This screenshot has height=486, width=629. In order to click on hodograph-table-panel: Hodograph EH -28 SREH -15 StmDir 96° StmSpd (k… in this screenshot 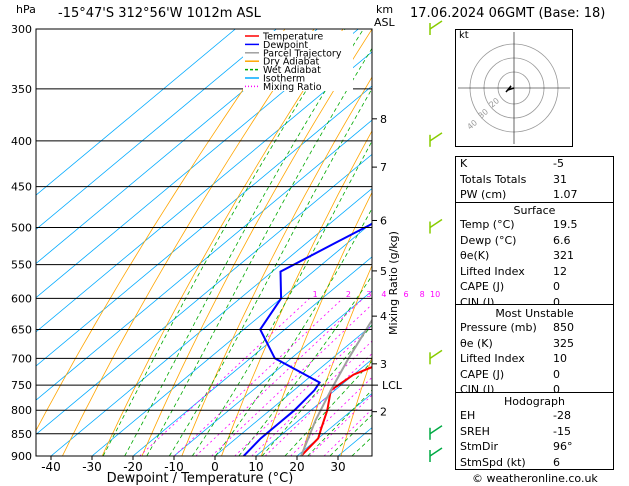, I will do `click(534, 431)`.